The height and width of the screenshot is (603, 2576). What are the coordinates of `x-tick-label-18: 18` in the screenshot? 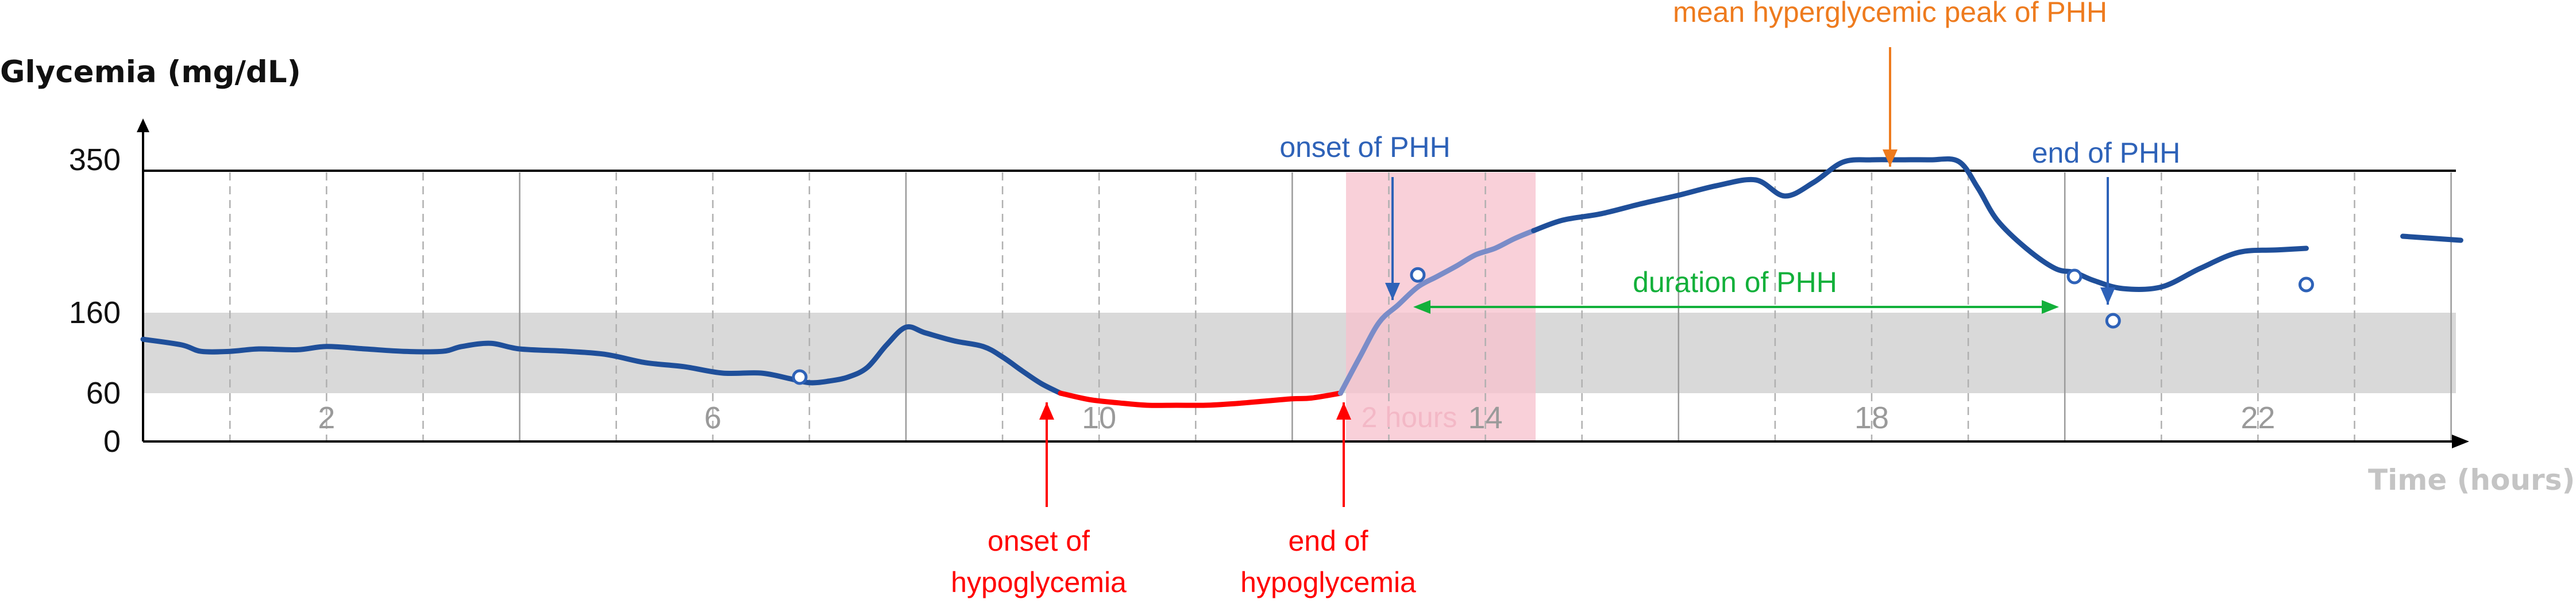 It's located at (1871, 418).